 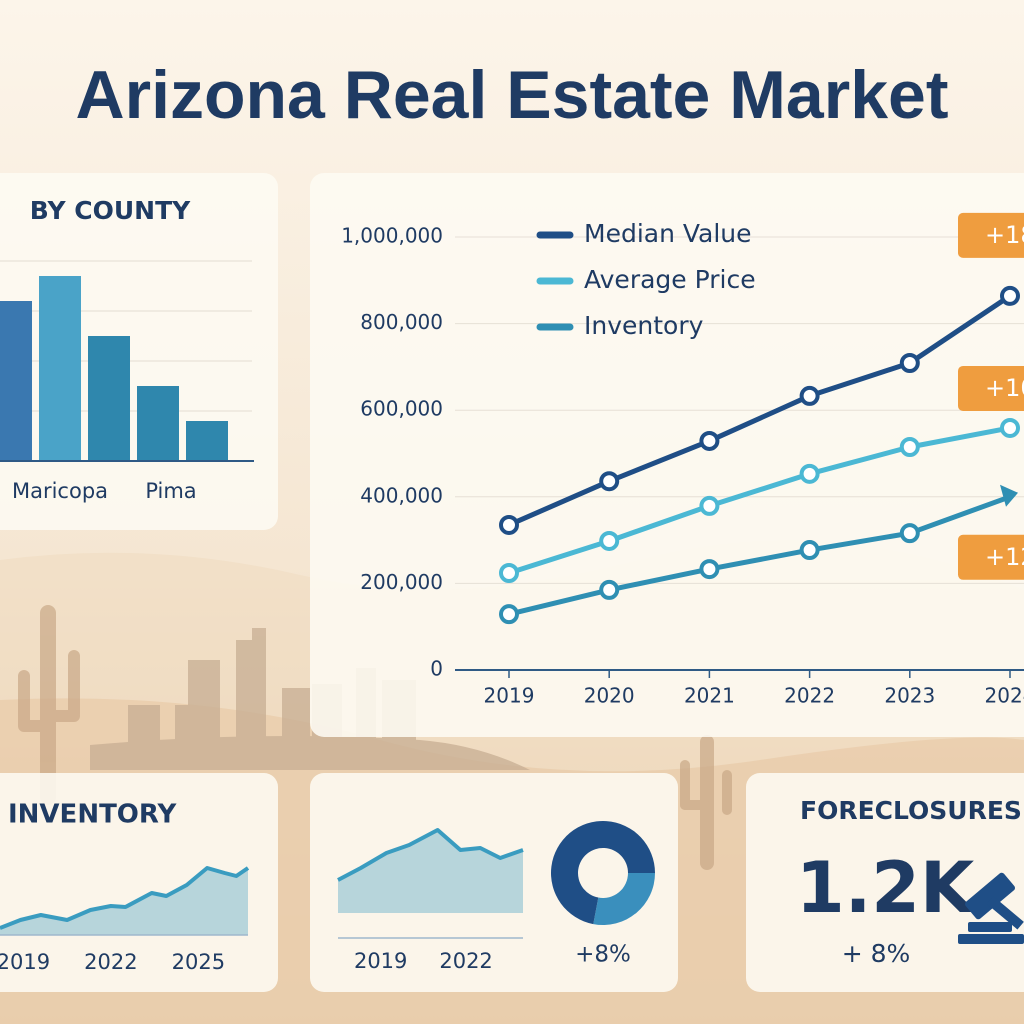 I want to click on y-tick-label: 400,000, so click(x=401, y=495).